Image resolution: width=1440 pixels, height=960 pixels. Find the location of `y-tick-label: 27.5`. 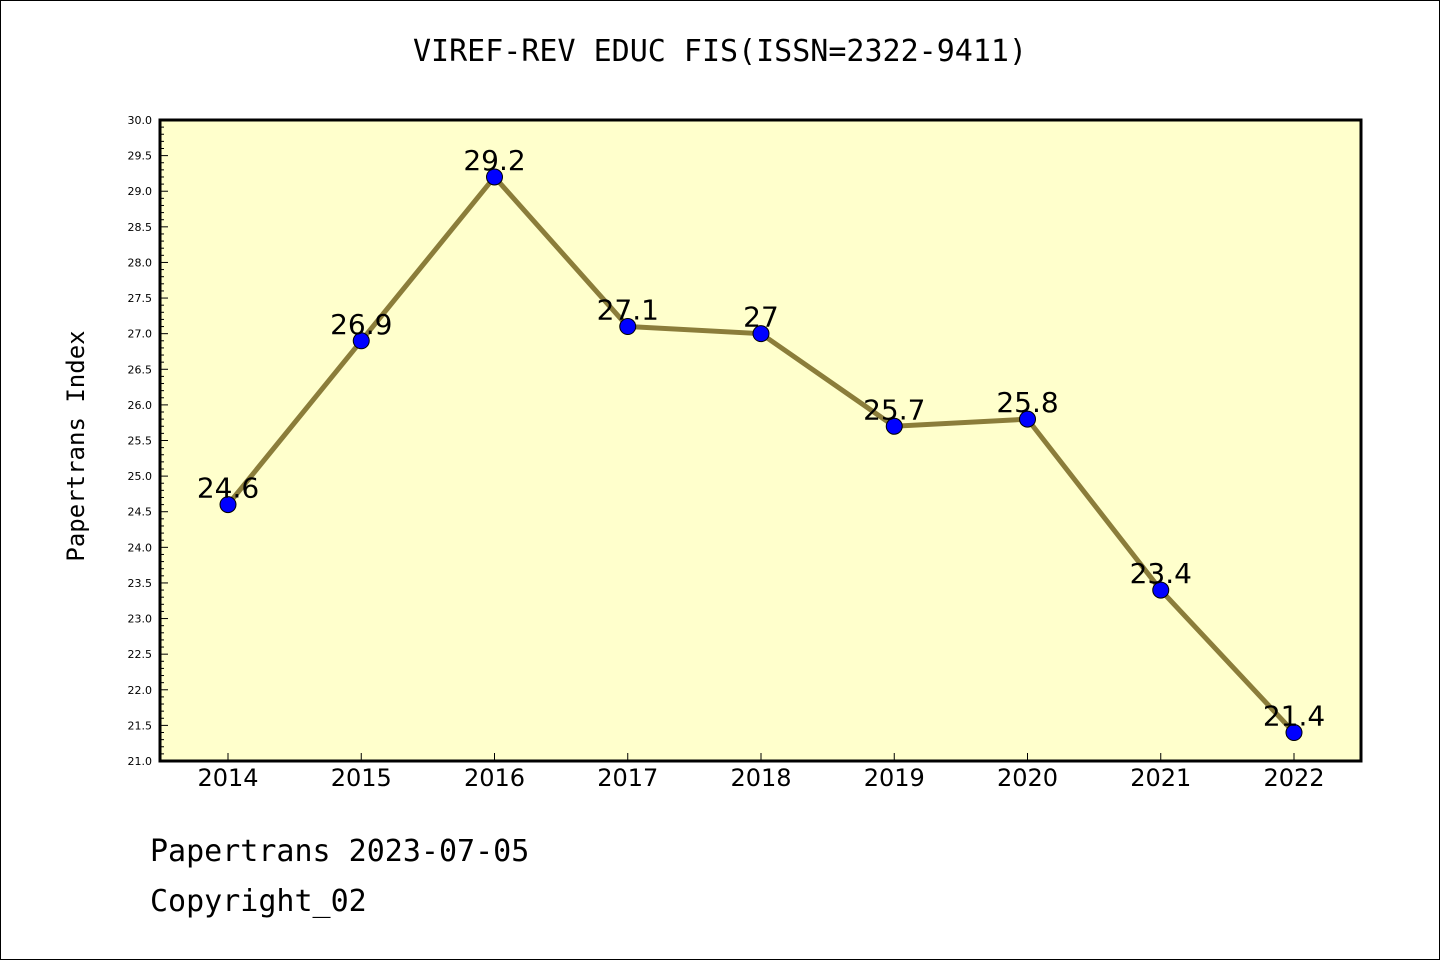

y-tick-label: 27.5 is located at coordinates (140, 298).